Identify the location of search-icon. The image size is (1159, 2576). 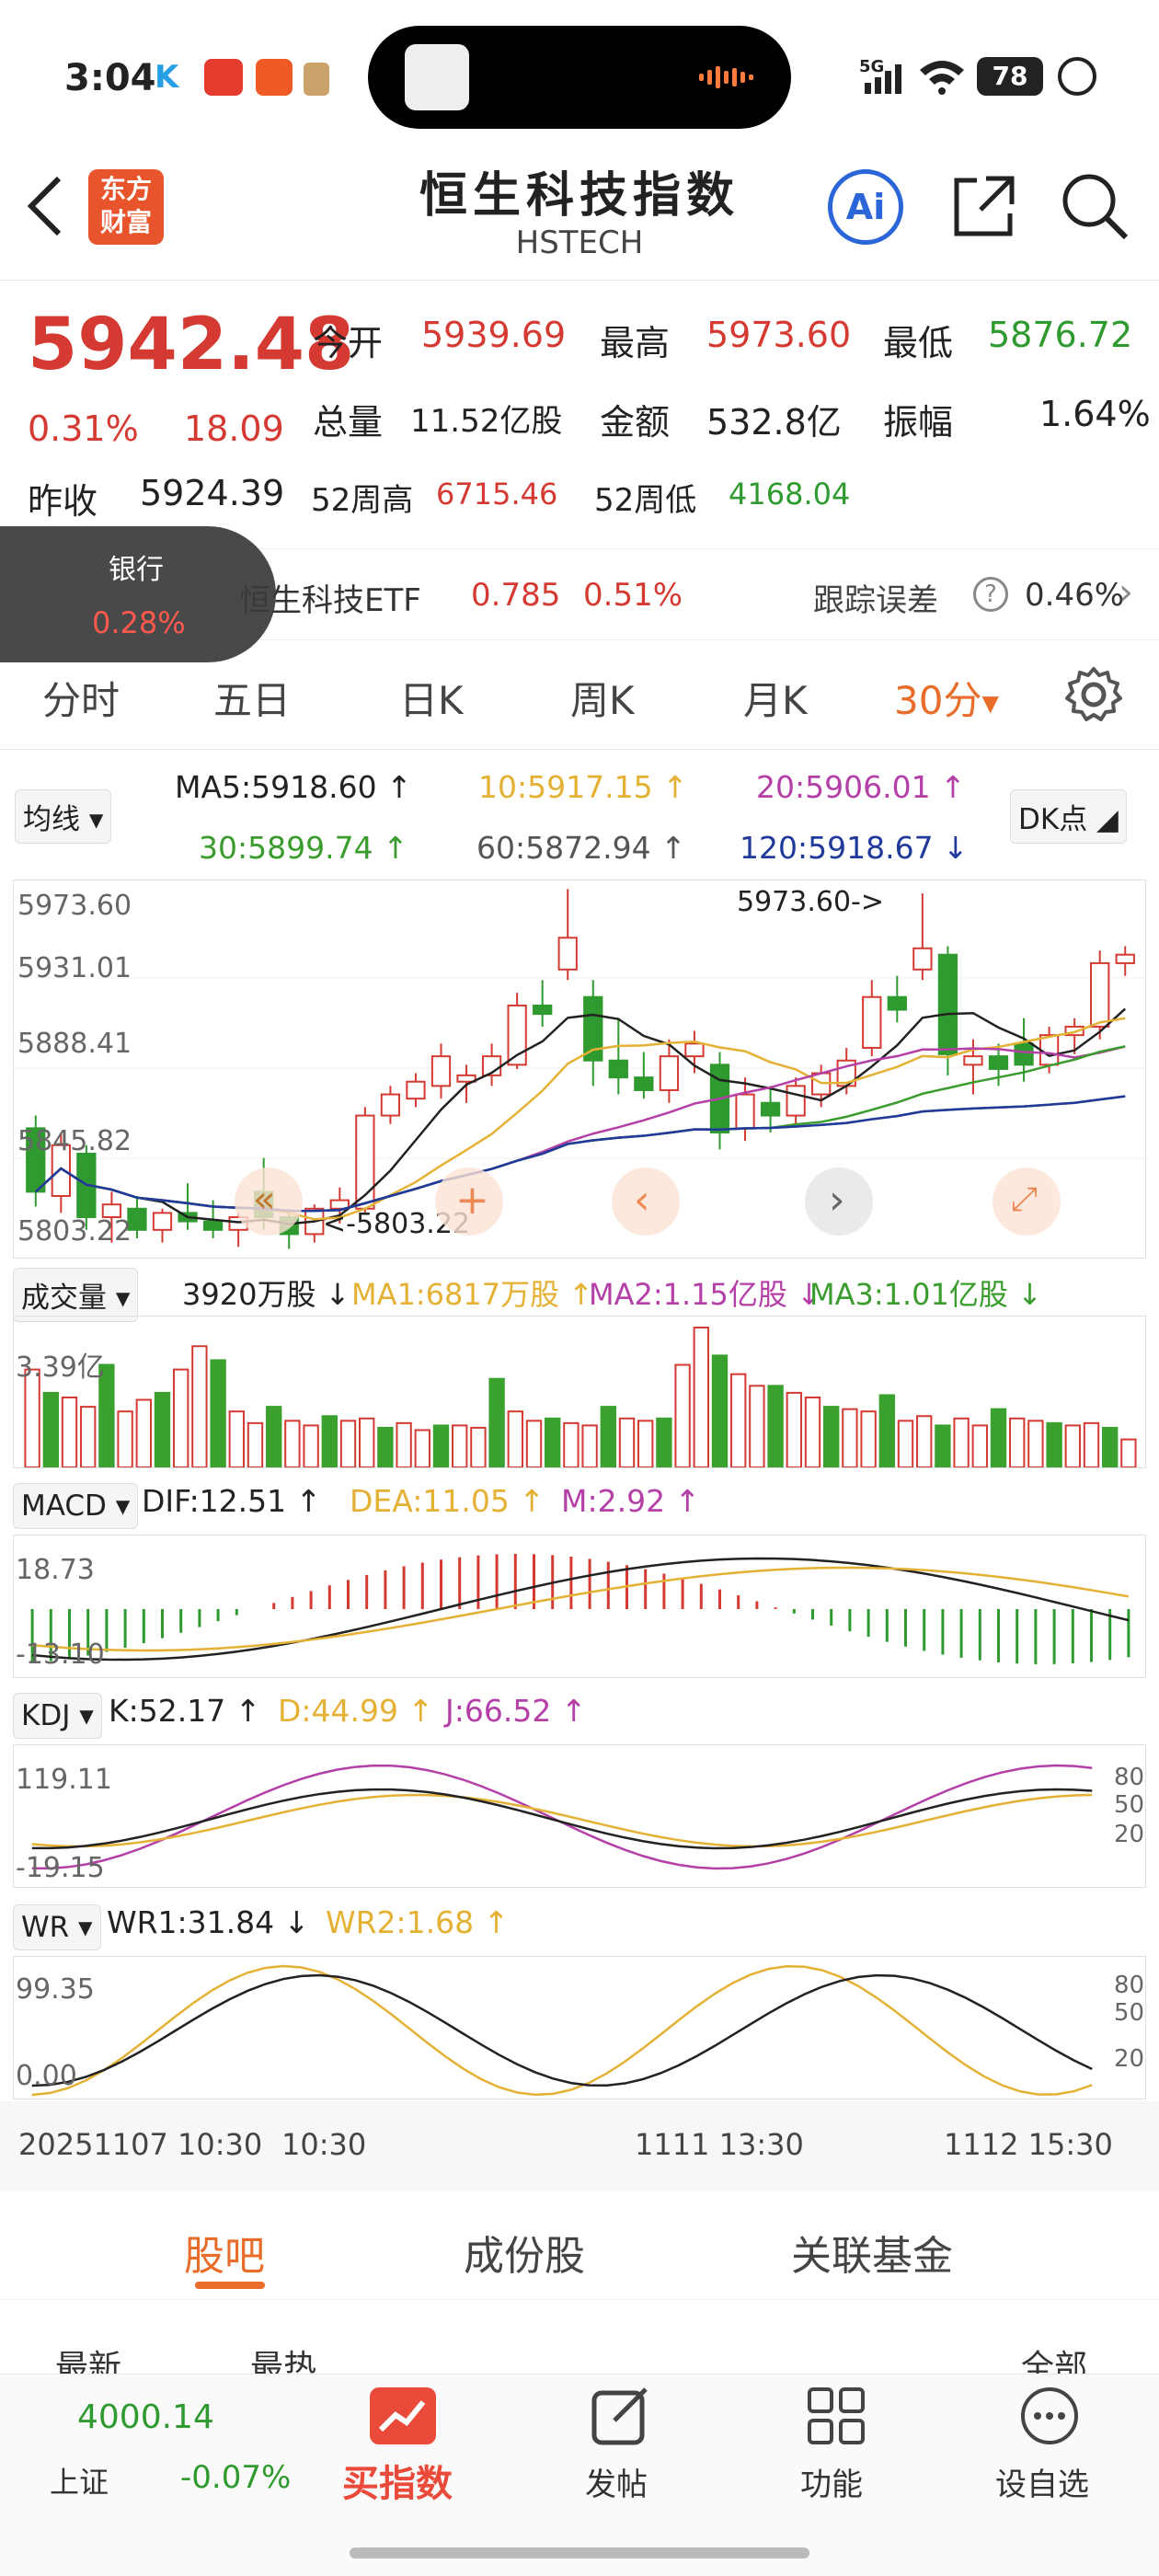
(1094, 208).